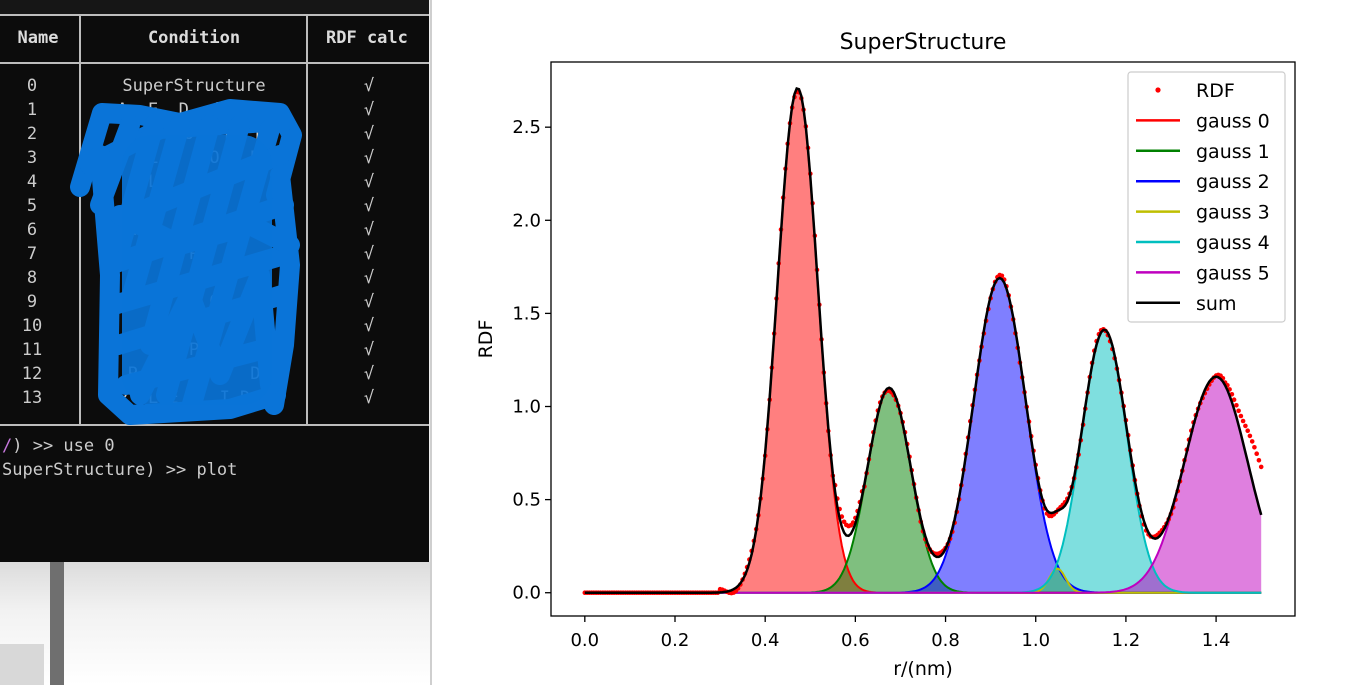 This screenshot has width=1351, height=685. What do you see at coordinates (32, 254) in the screenshot?
I see `row-name: 7` at bounding box center [32, 254].